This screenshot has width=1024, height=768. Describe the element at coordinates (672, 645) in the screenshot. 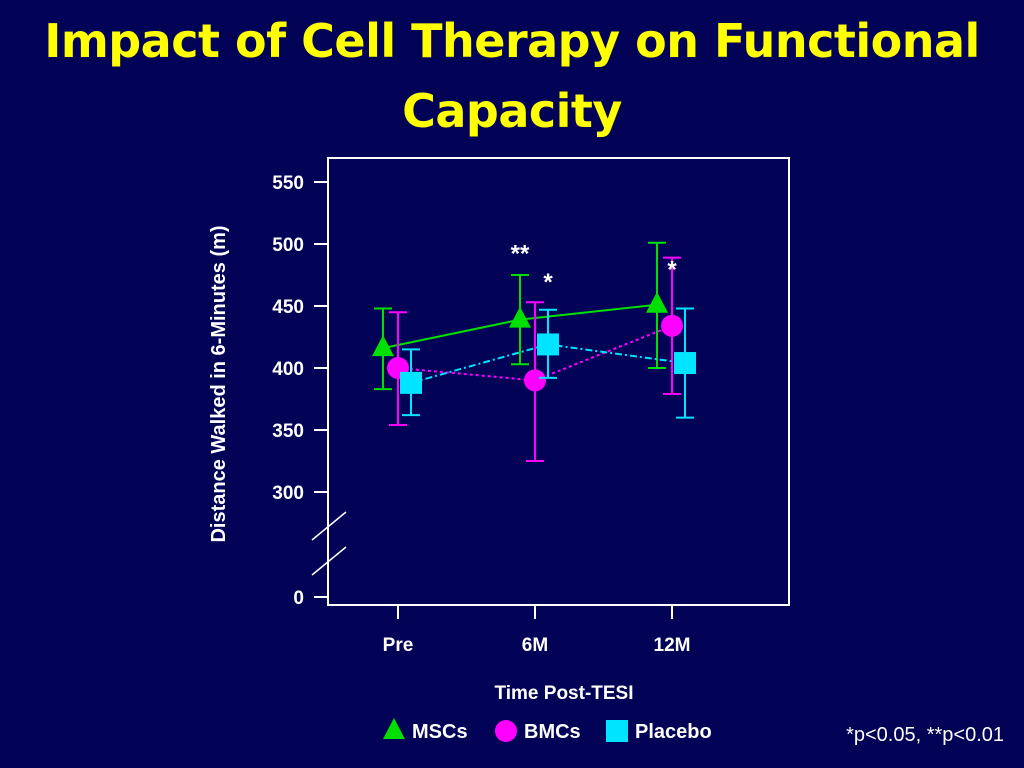

I see `x-tick-label: 12M` at that location.